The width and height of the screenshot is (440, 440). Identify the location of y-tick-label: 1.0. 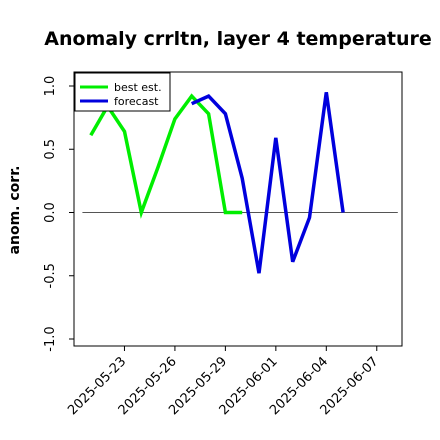
(50, 86).